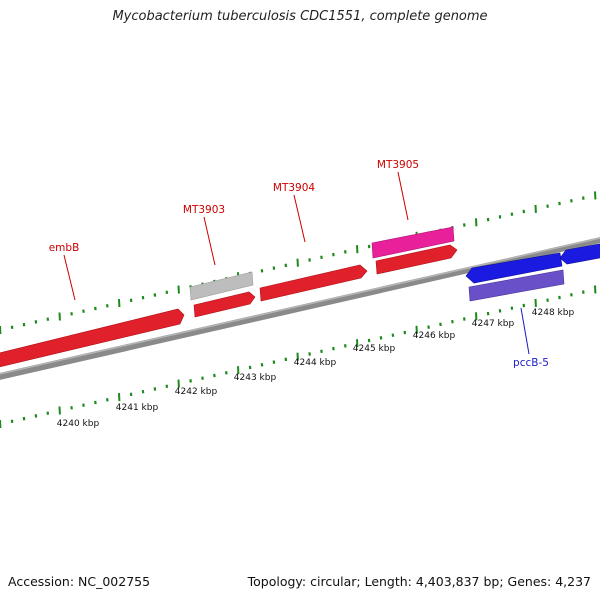 The image size is (600, 600). Describe the element at coordinates (294, 188) in the screenshot. I see `gene-label-MT3904: MT3904` at that location.